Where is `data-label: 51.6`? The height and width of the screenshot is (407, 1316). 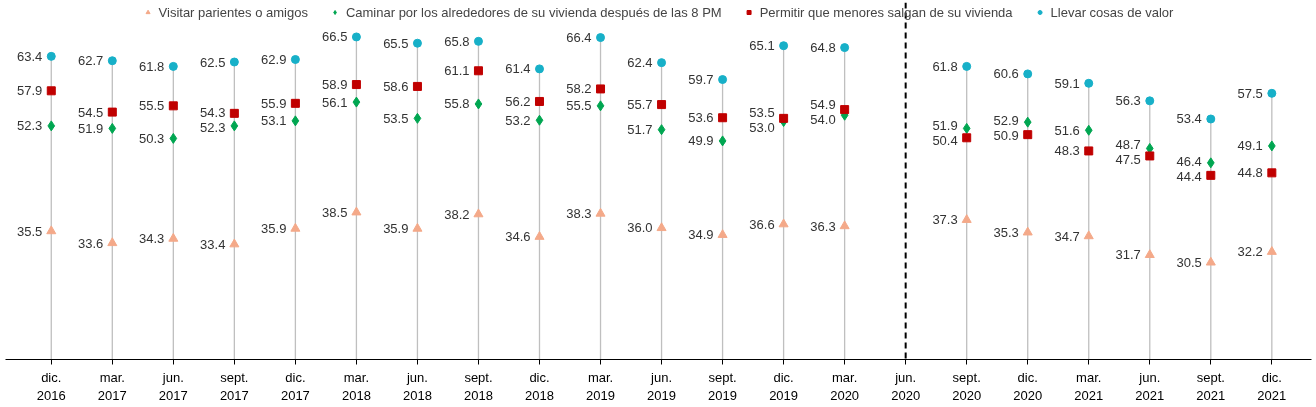
data-label: 51.6 is located at coordinates (1067, 130).